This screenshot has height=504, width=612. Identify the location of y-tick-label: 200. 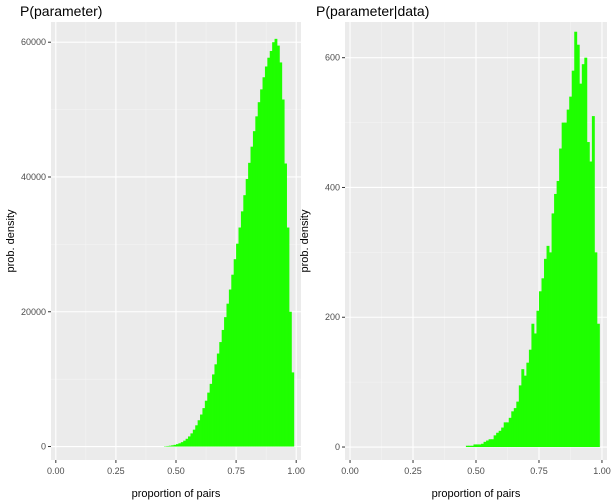
(332, 317).